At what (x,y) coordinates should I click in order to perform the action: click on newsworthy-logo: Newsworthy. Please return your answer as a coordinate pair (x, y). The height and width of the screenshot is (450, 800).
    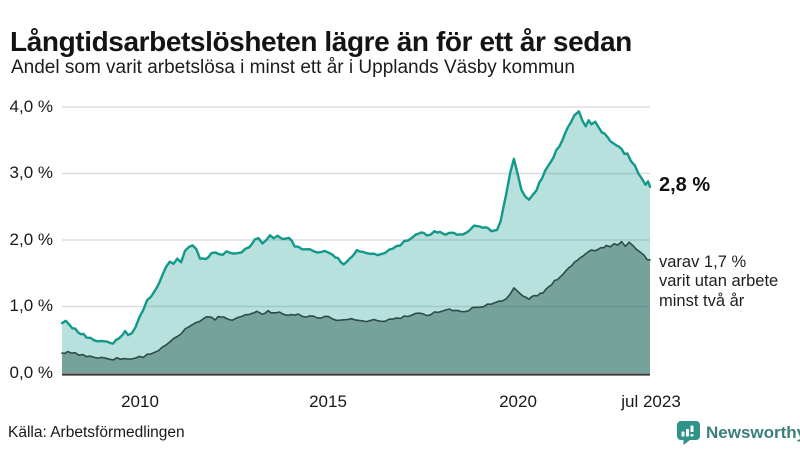
    Looking at the image, I should click on (738, 433).